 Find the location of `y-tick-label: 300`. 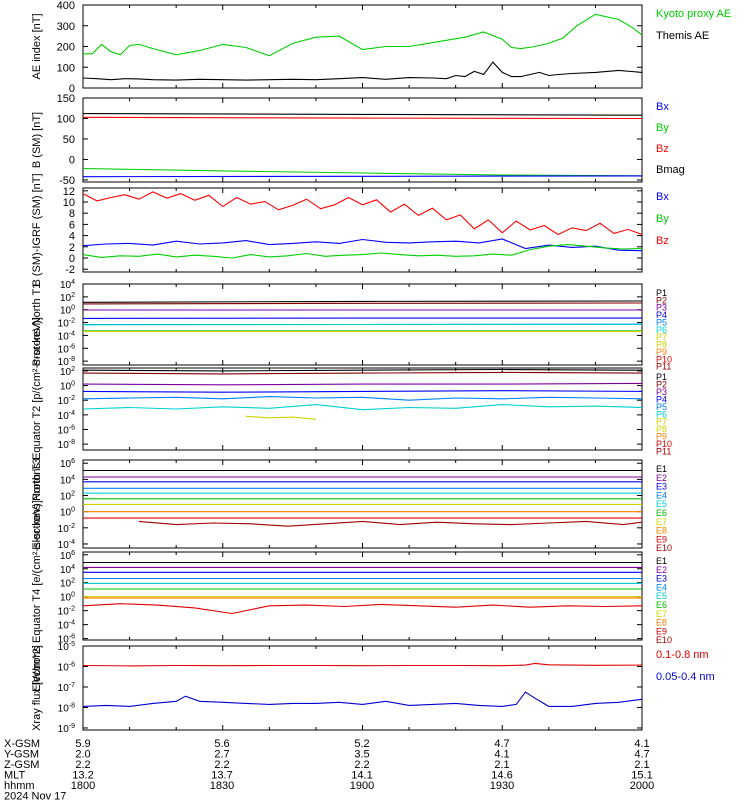

y-tick-label: 300 is located at coordinates (66, 27).